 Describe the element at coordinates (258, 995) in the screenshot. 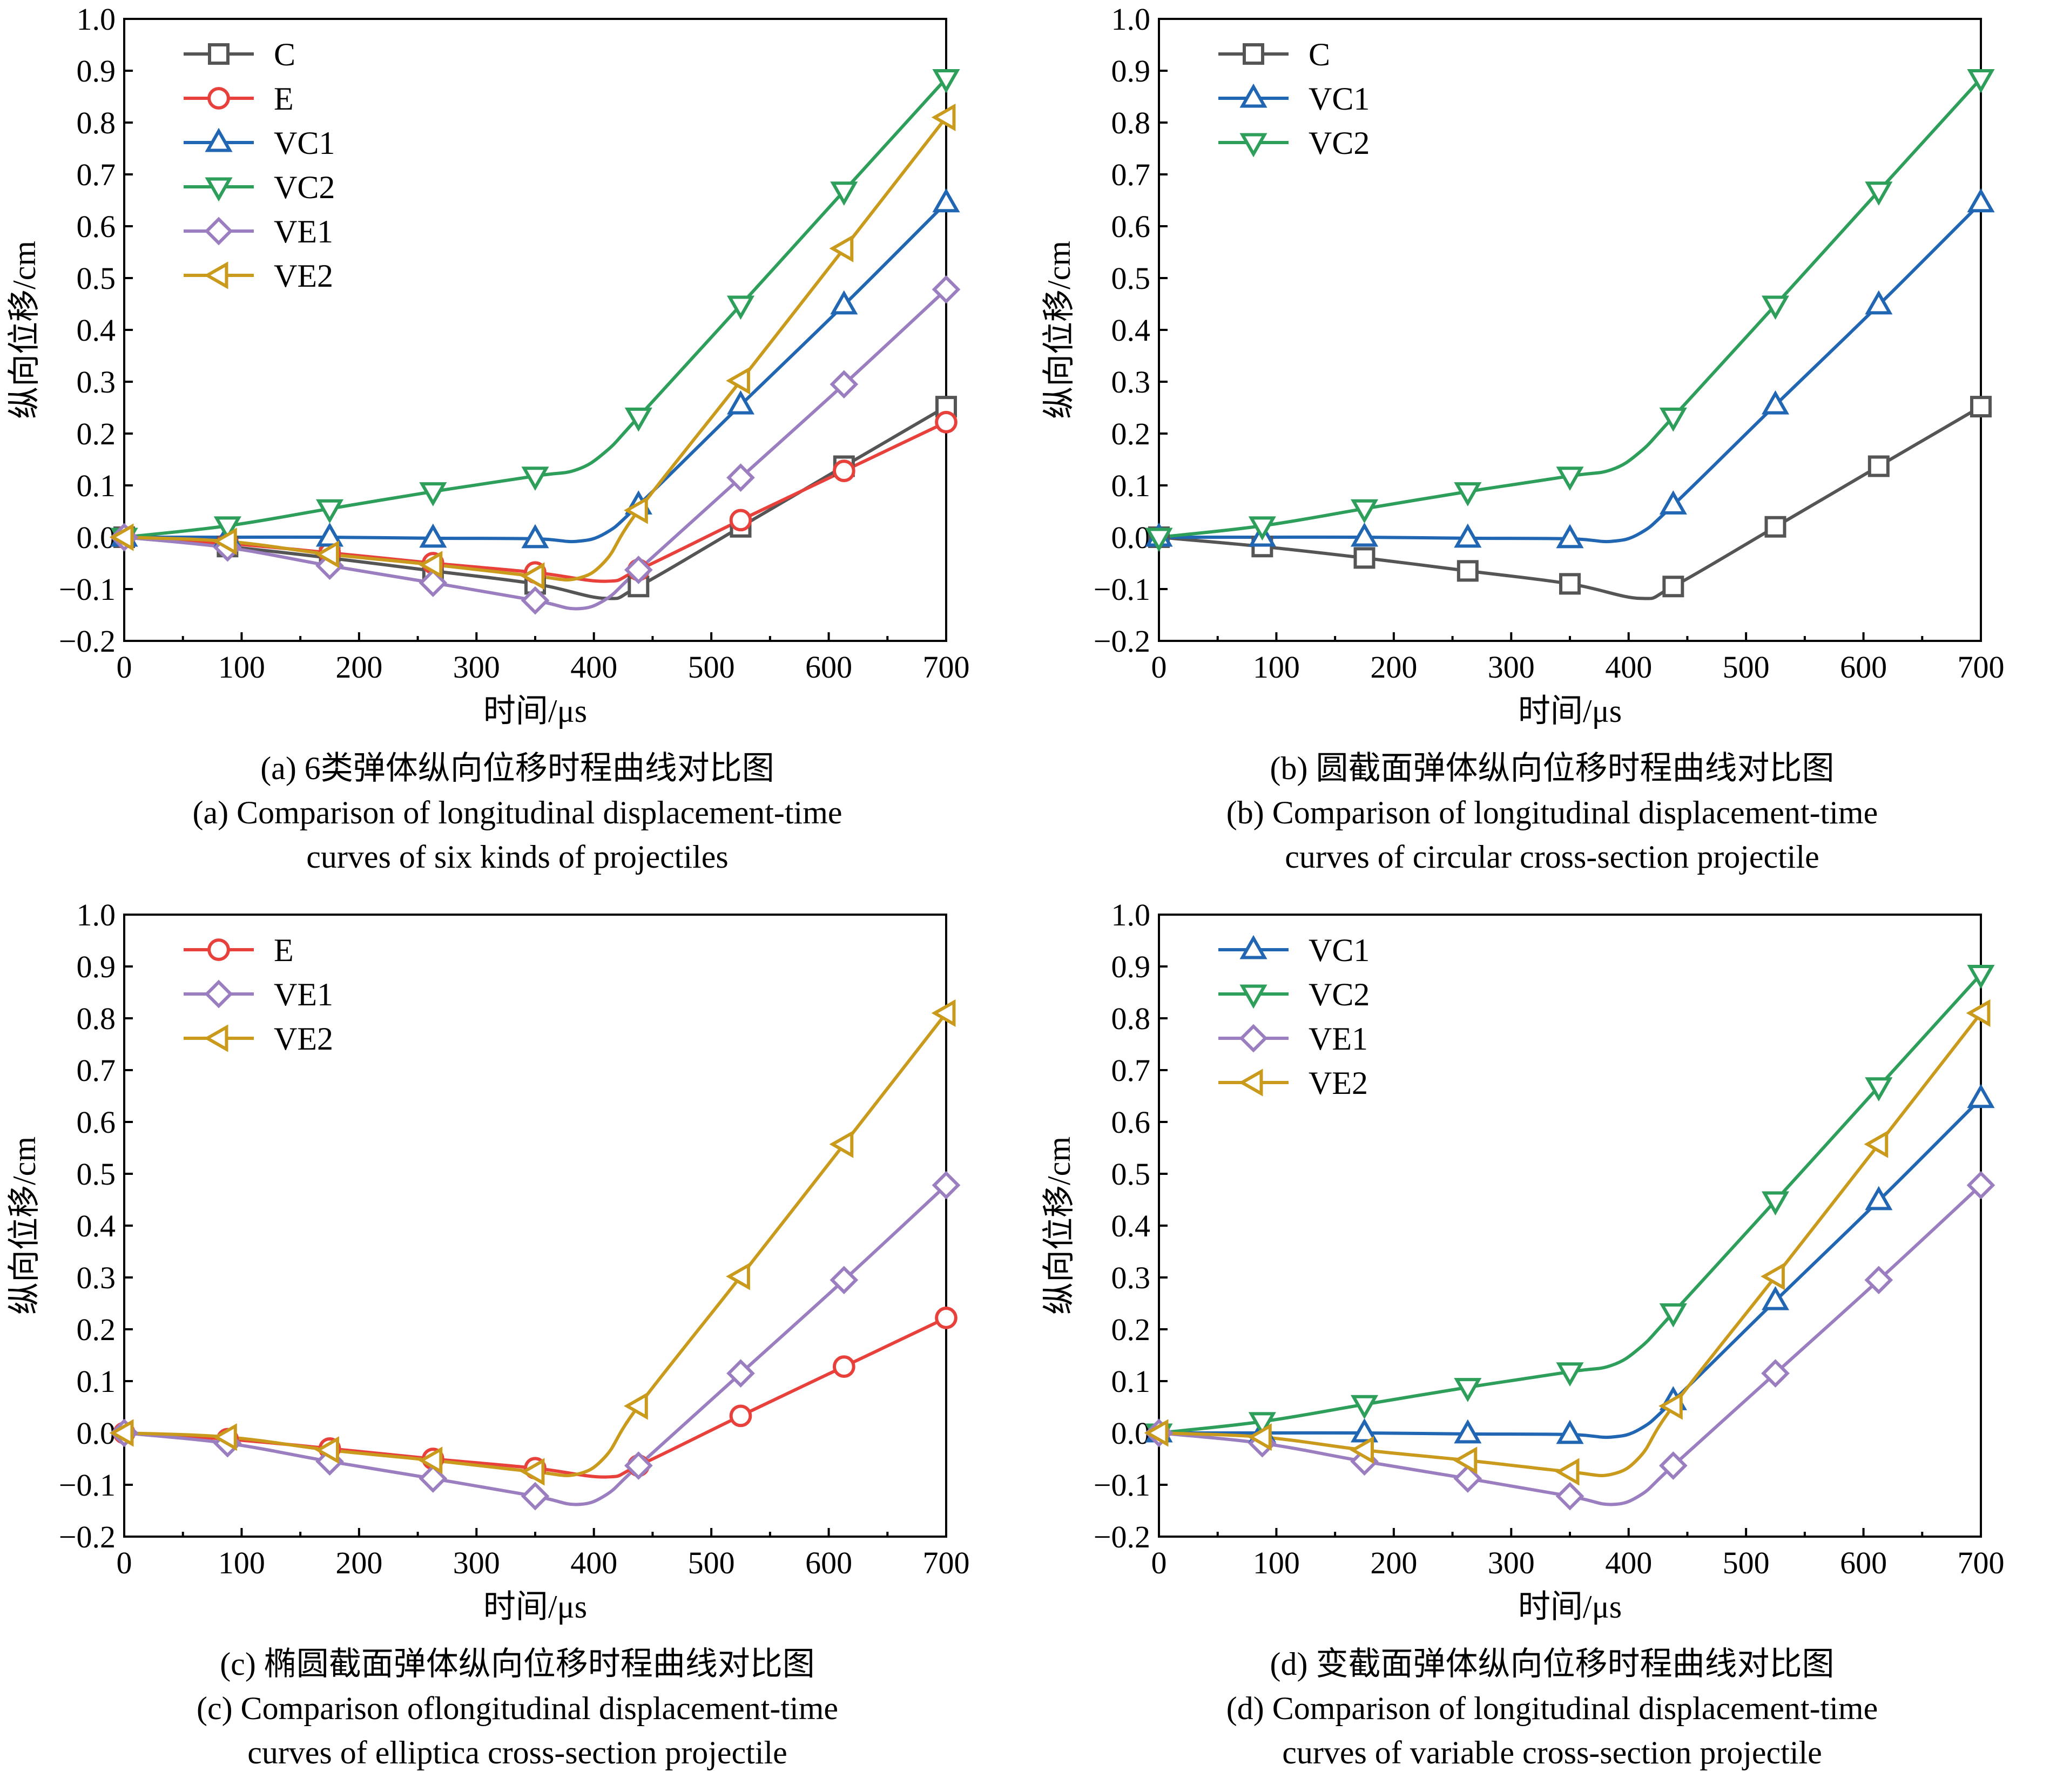

I see `legend: E VE1 VE2` at that location.